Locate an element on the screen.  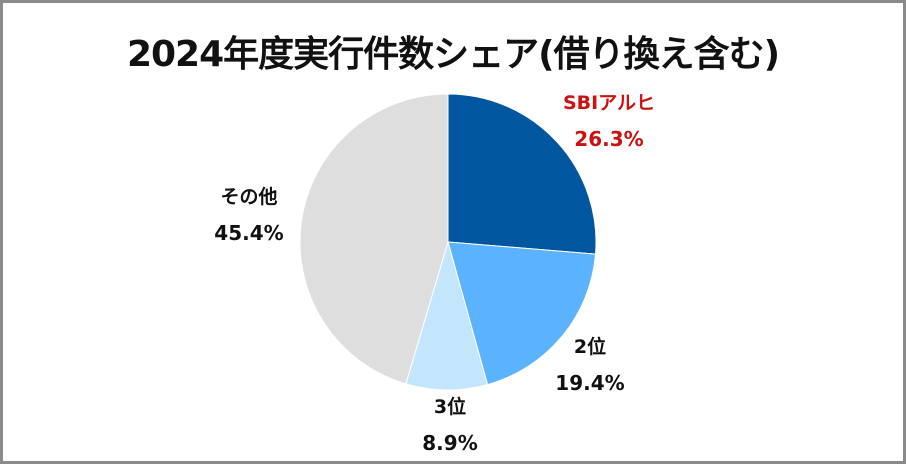
data-label-sbi-aruhi: SBIアルヒ 26.3% is located at coordinates (609, 121).